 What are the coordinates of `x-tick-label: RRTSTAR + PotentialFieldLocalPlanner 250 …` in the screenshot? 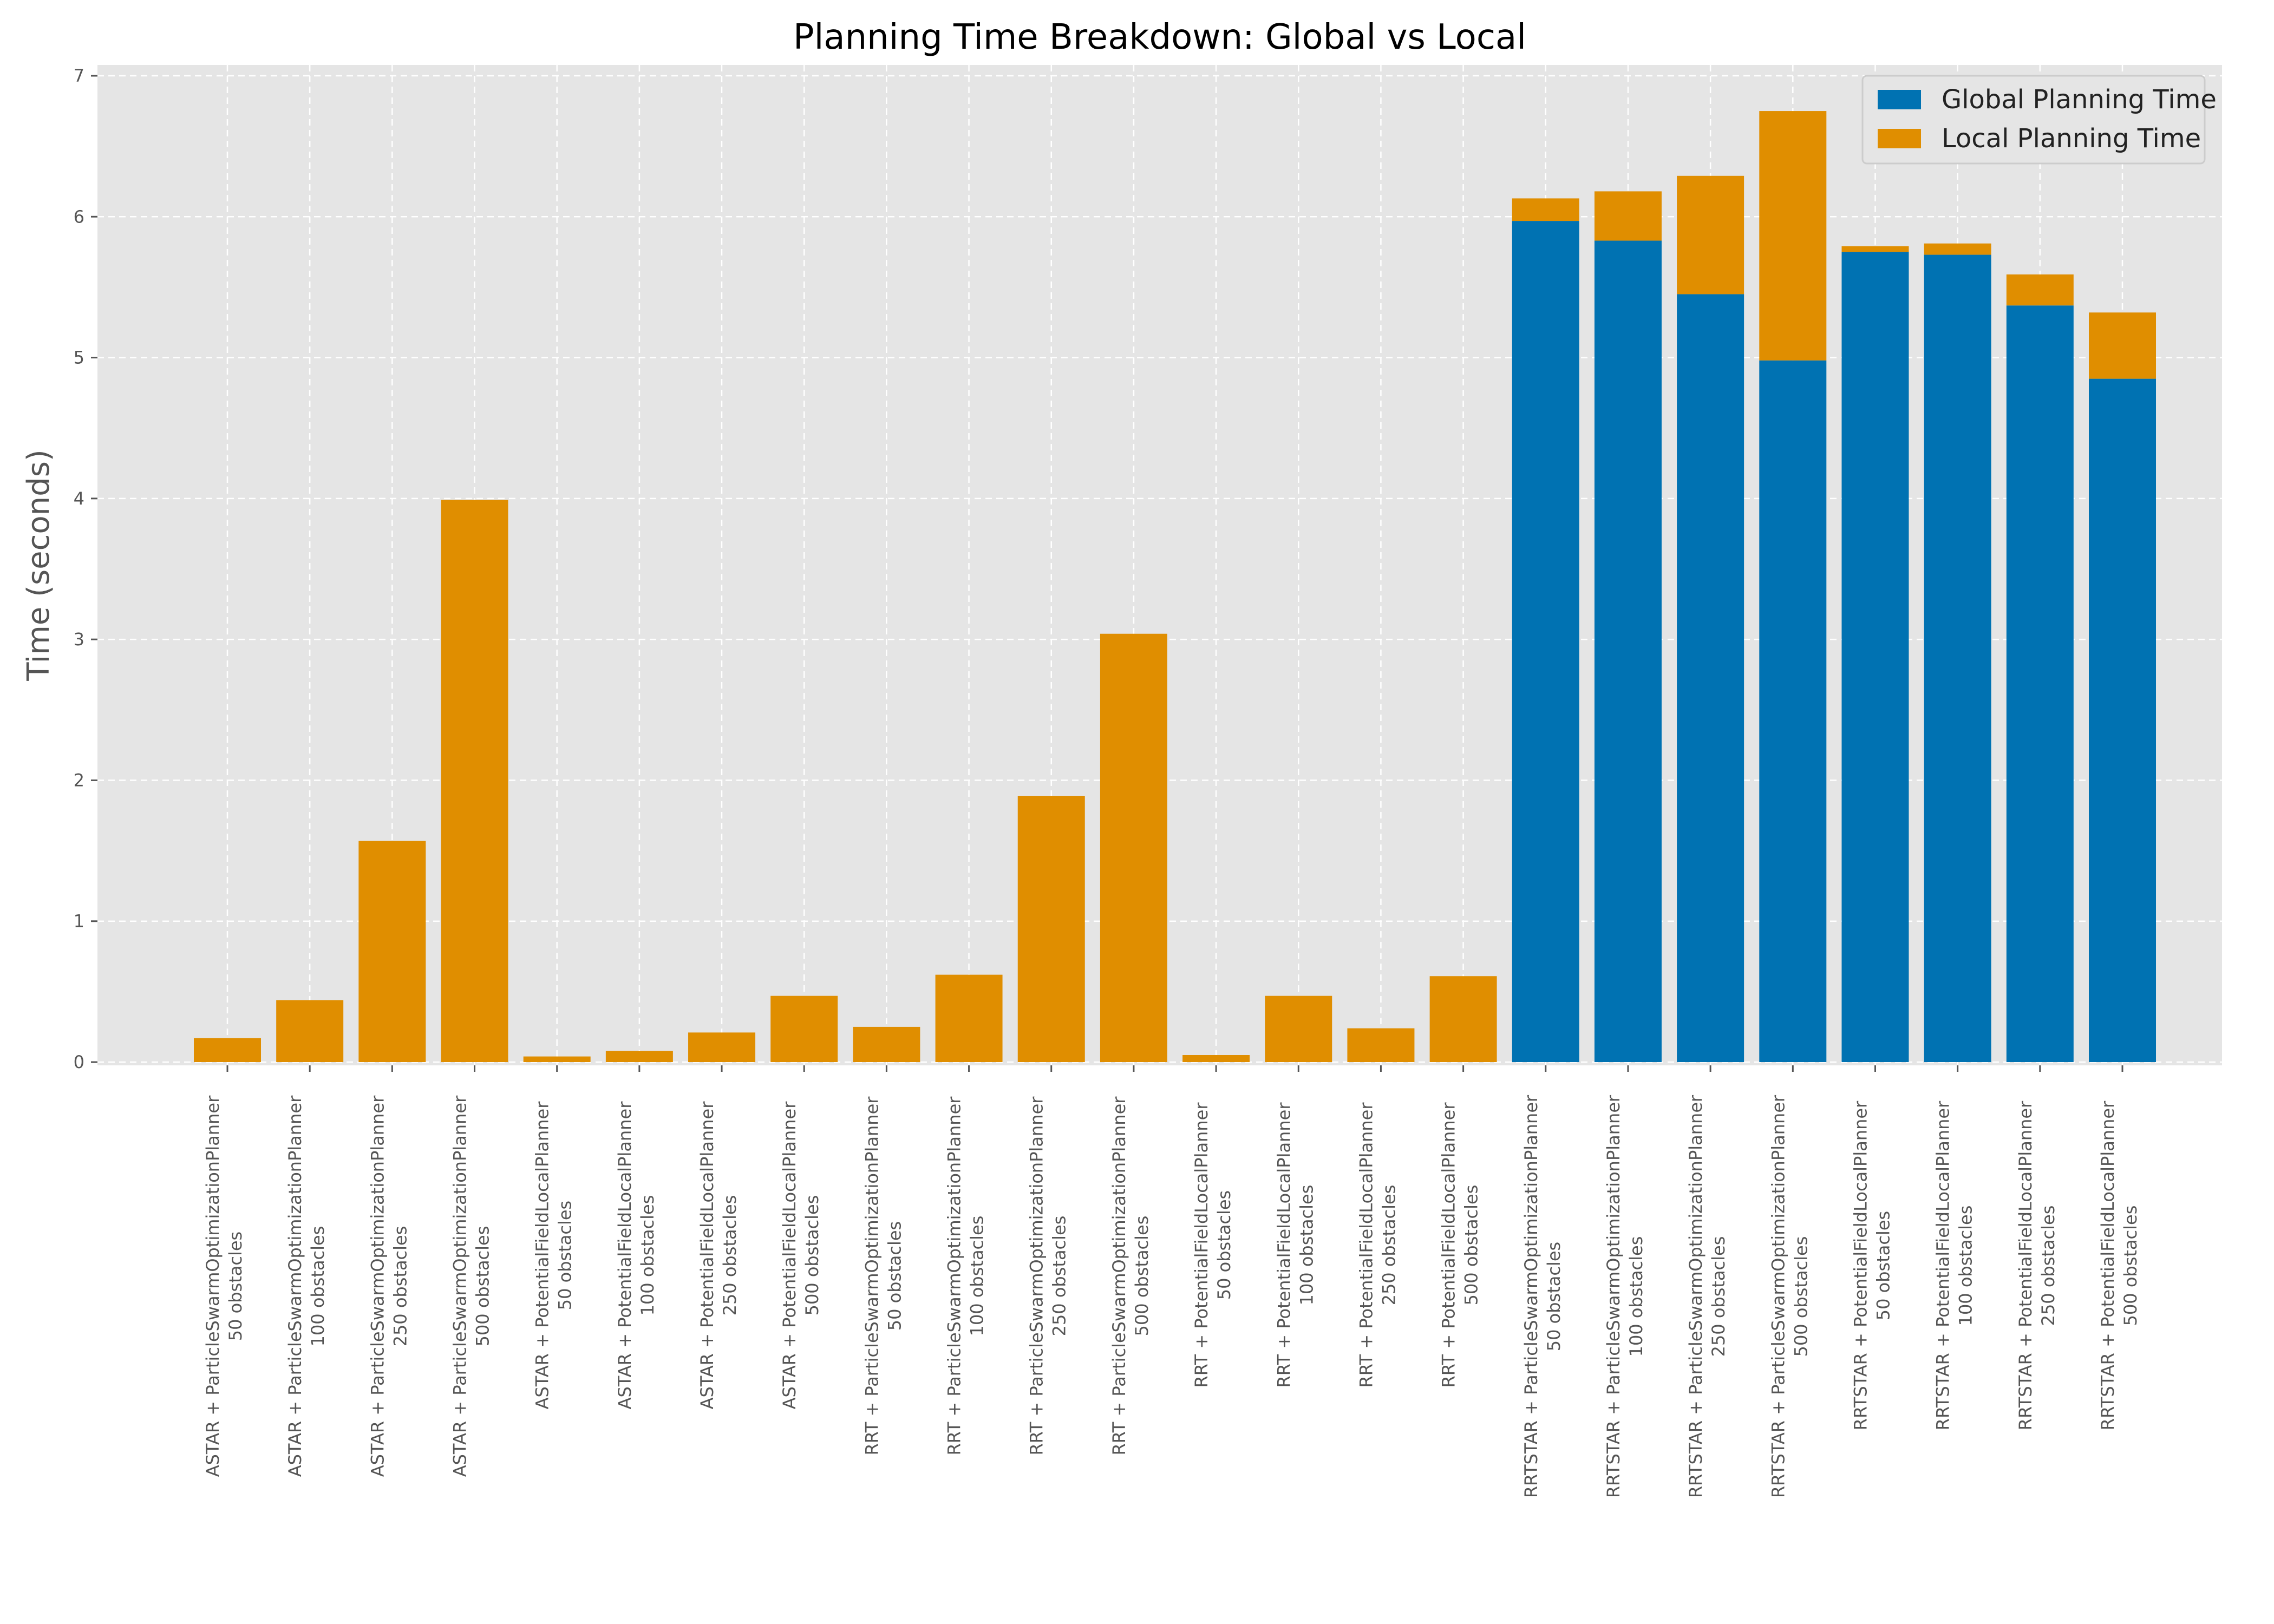 It's located at (2037, 1265).